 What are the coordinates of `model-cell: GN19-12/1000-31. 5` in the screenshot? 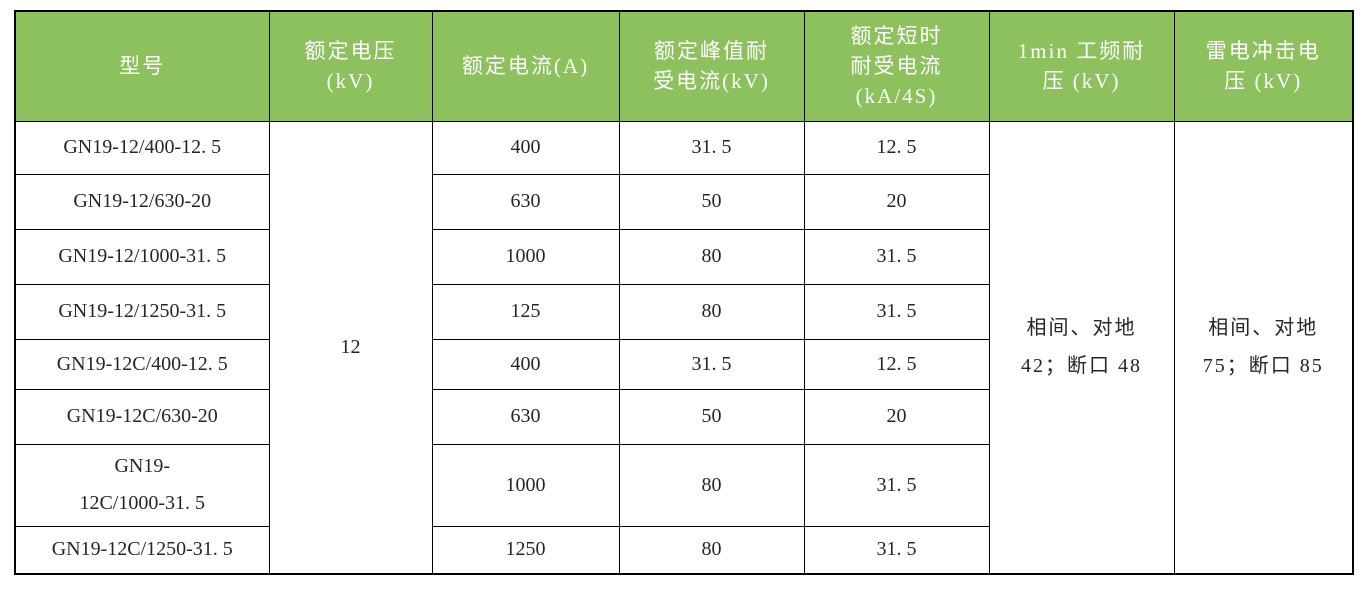 It's located at (142, 256).